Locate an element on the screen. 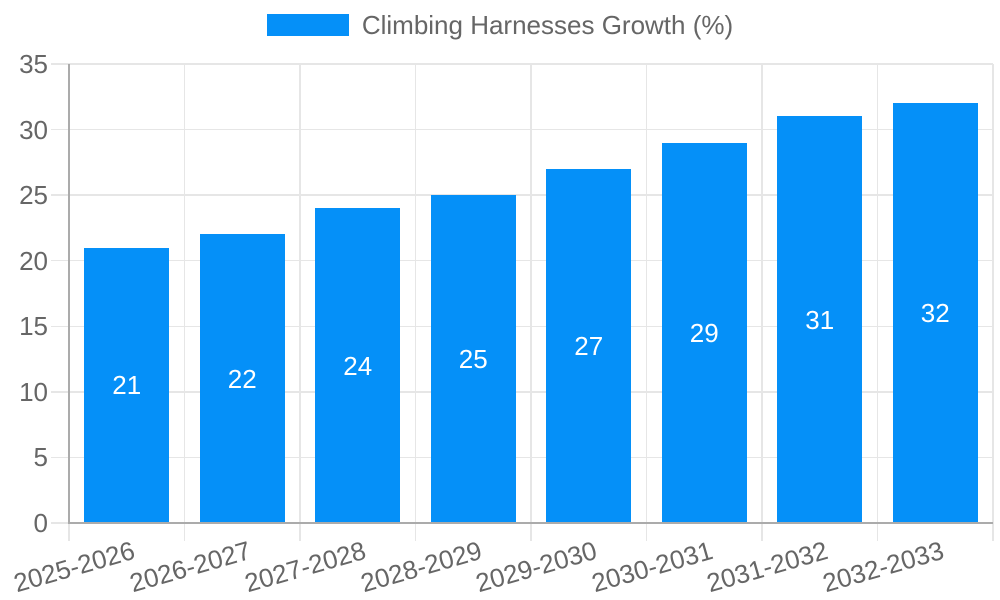  bar-value-label: 29 is located at coordinates (704, 332).